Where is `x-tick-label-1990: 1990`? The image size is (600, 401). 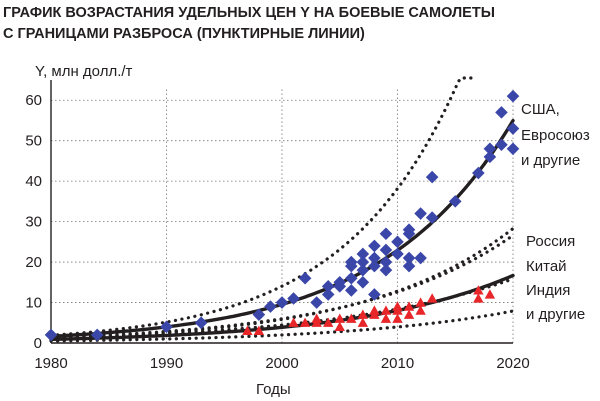 x-tick-label-1990: 1990 is located at coordinates (166, 363).